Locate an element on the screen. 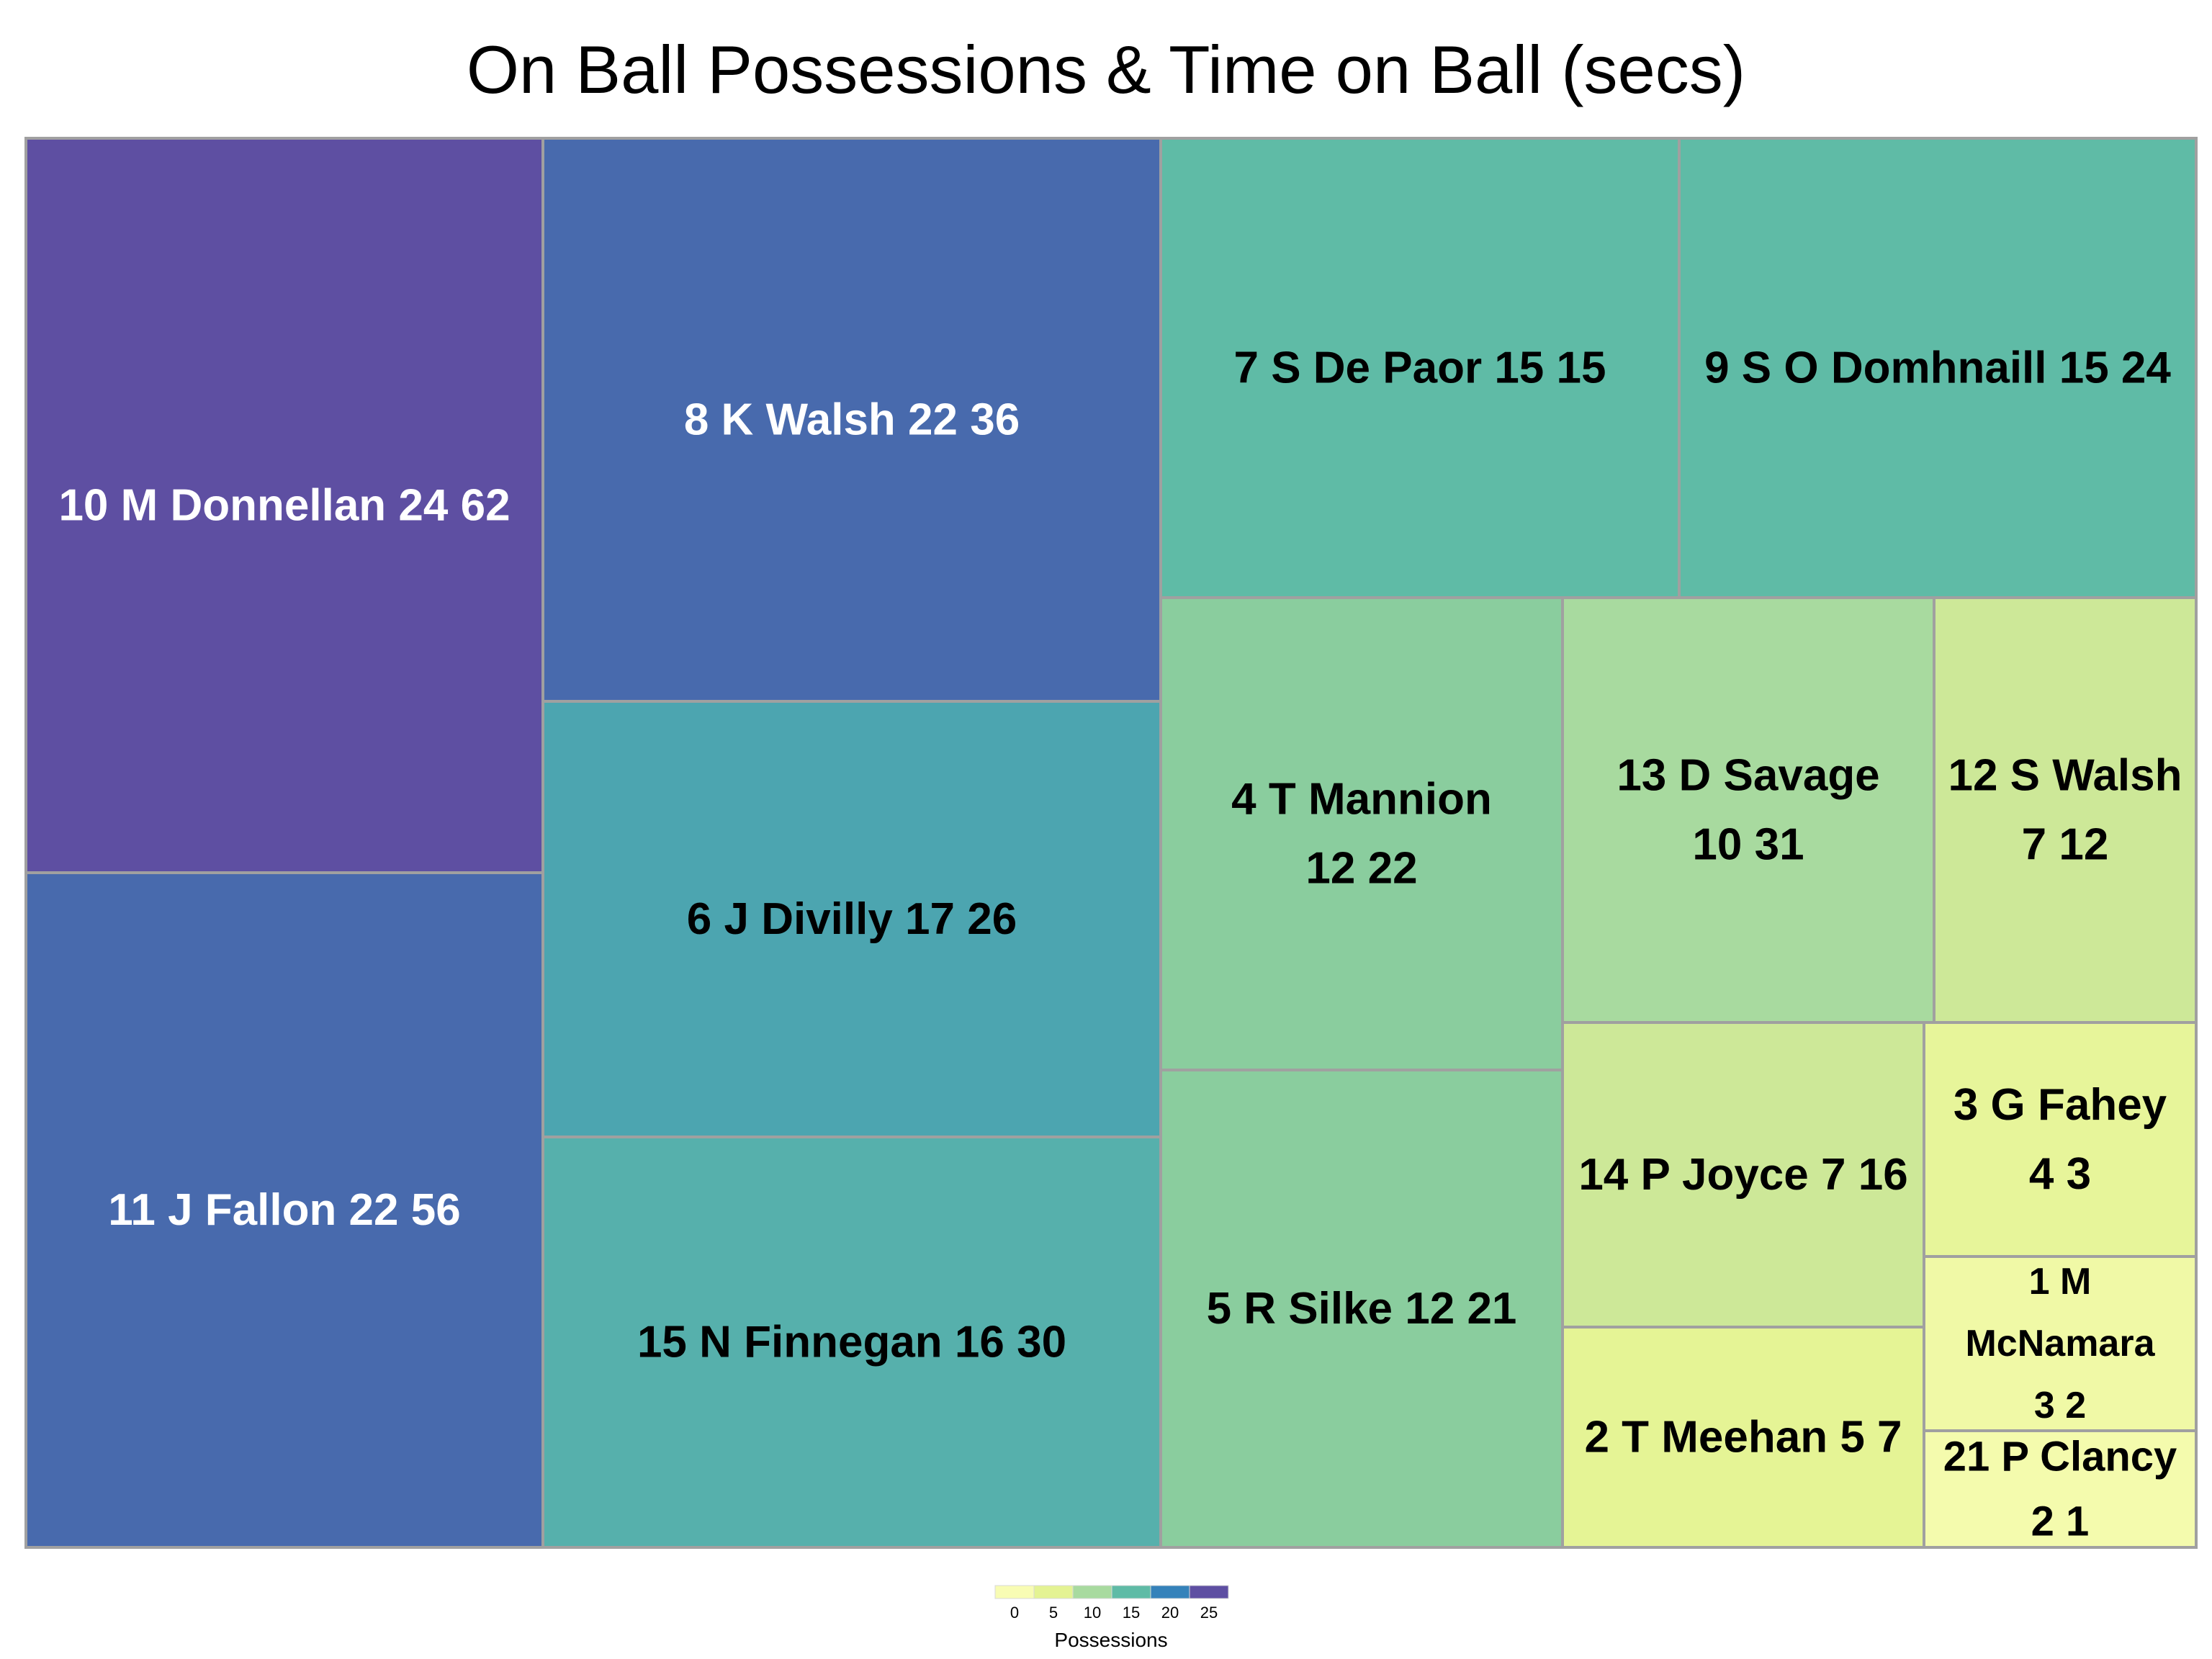 The width and height of the screenshot is (2212, 1659). tile-label: 1 M McNamara 3 2 is located at coordinates (2060, 1344).